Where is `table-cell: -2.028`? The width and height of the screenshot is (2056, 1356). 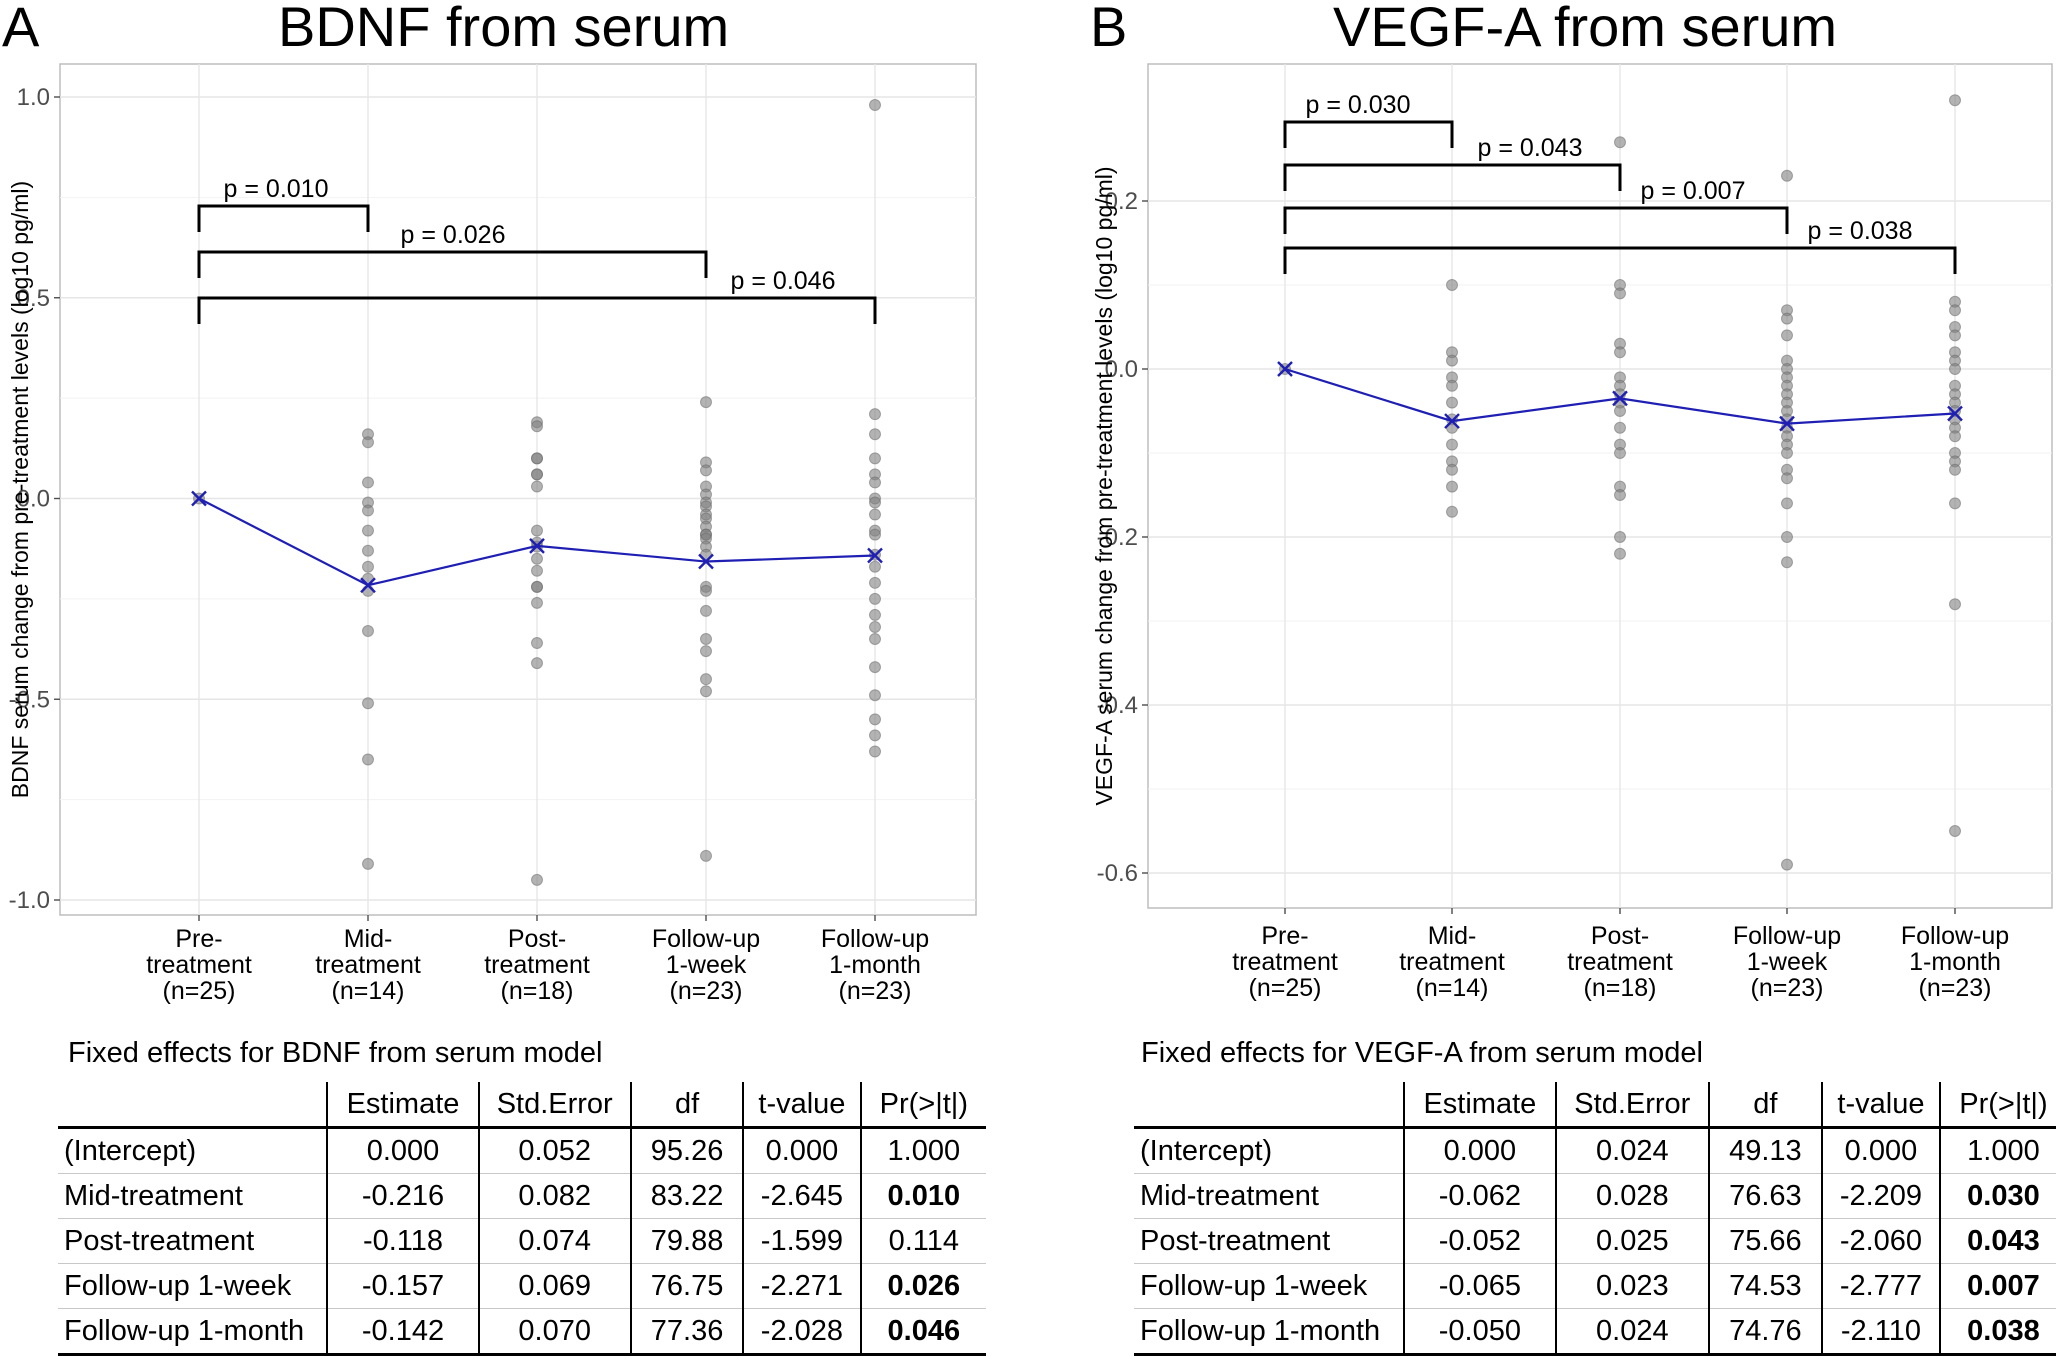 table-cell: -2.028 is located at coordinates (802, 1332).